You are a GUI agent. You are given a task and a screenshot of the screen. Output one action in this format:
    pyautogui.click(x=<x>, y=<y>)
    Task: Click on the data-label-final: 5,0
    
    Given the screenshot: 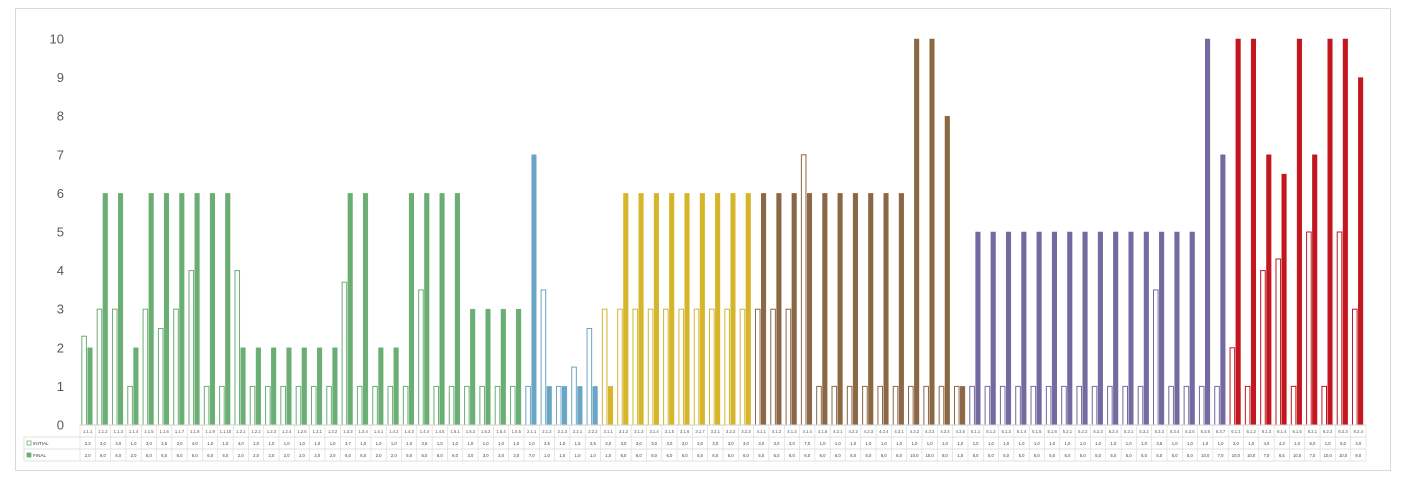 What is the action you would take?
    pyautogui.click(x=1052, y=455)
    